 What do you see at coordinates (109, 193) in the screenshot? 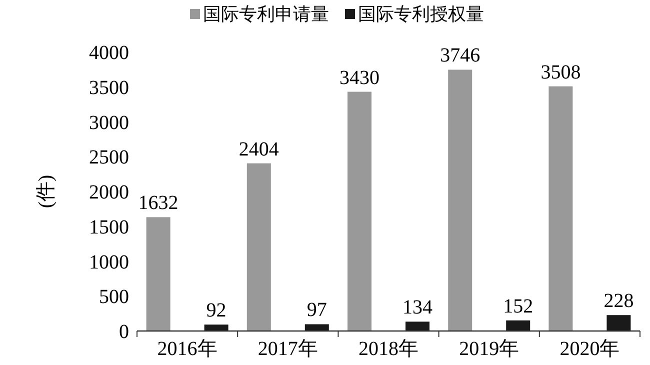
I see `y-tick-label: 2000` at bounding box center [109, 193].